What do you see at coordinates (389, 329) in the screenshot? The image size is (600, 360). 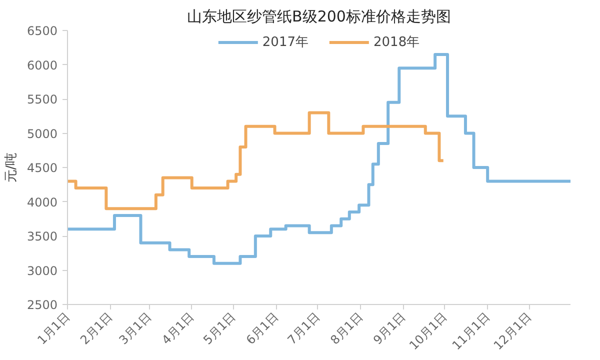 I see `x-tick-label: 9月1日` at bounding box center [389, 329].